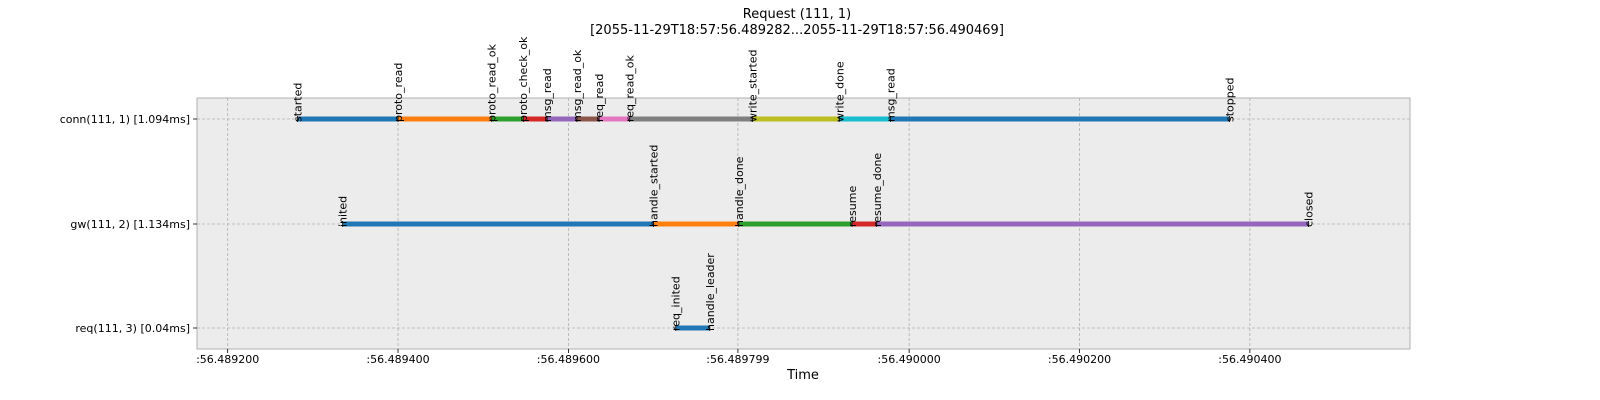 The image size is (1600, 400). Describe the element at coordinates (125, 119) in the screenshot. I see `y-tick-label: conn(111, 1) [1.094ms]` at that location.